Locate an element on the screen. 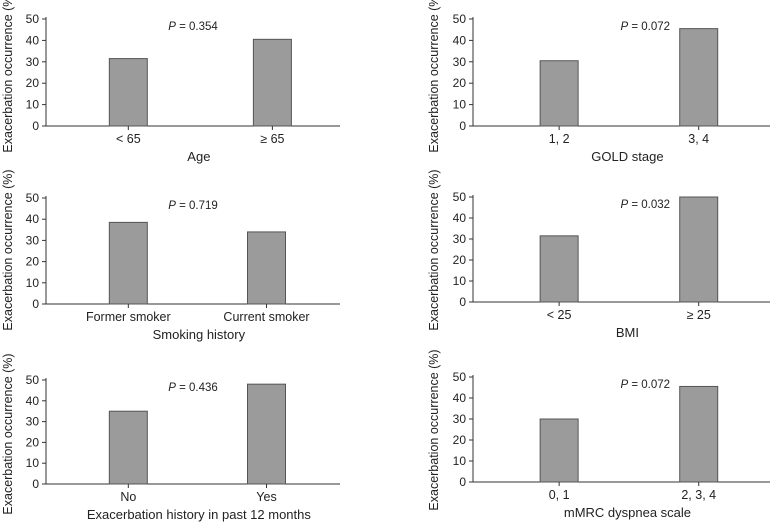 The image size is (774, 524). p-value-annotation: P = 0.032 is located at coordinates (645, 205).